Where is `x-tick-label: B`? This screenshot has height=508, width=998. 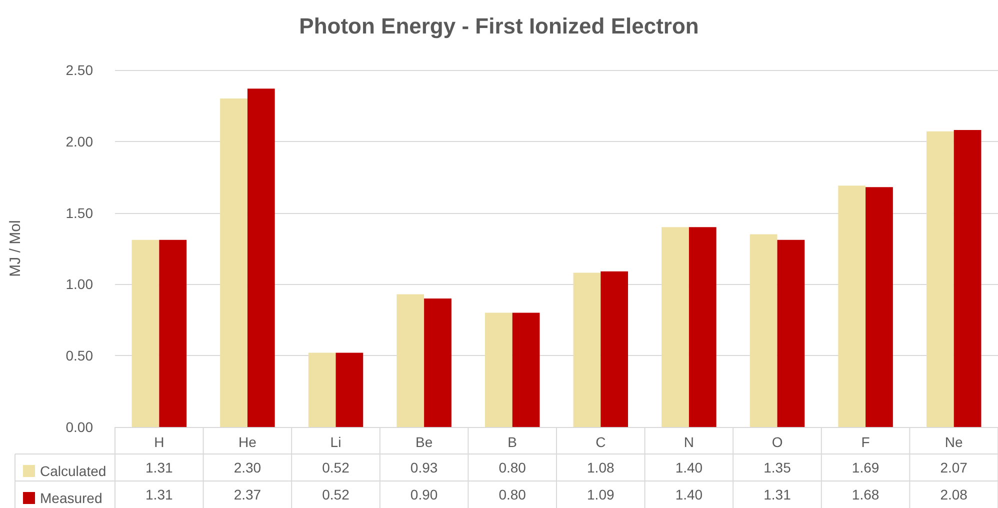
x-tick-label: B is located at coordinates (513, 442).